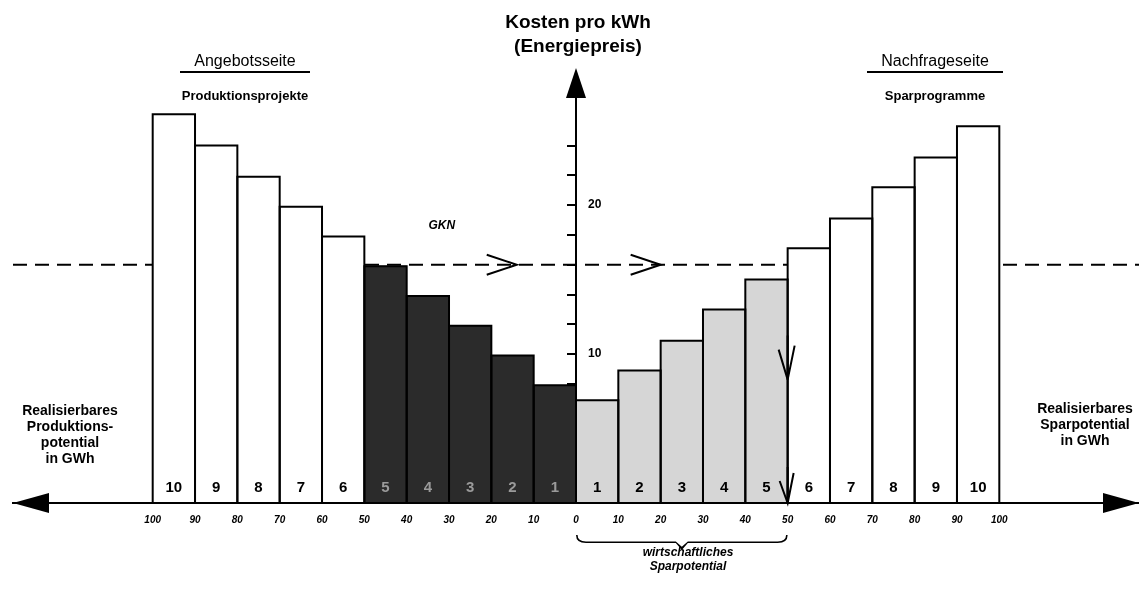  Describe the element at coordinates (576, 519) in the screenshot. I see `x-tick-label: 0` at that location.